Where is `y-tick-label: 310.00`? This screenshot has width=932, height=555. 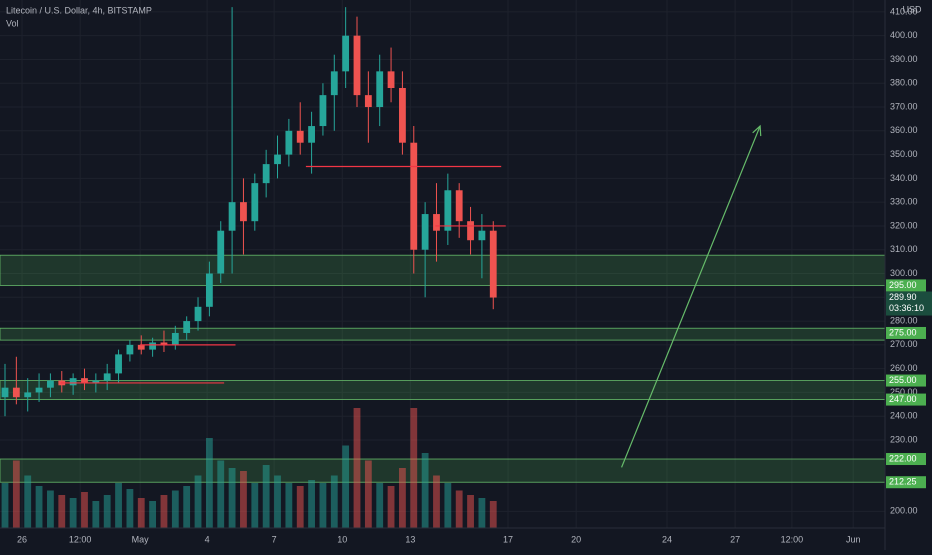 y-tick-label: 310.00 is located at coordinates (904, 249).